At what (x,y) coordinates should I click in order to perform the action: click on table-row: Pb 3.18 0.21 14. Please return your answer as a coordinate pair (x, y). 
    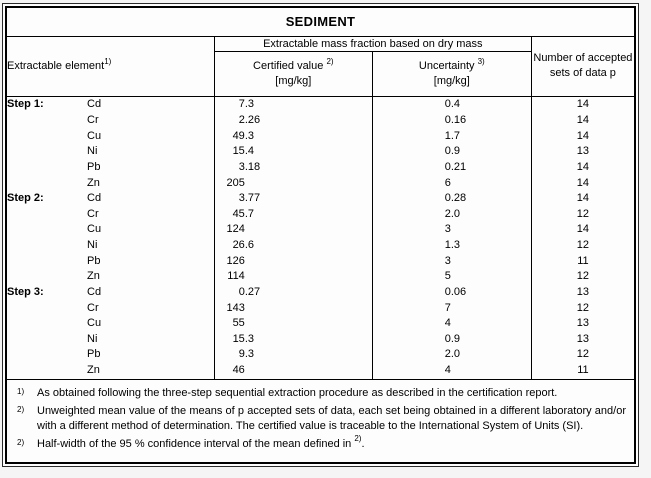
    Looking at the image, I should click on (320, 167).